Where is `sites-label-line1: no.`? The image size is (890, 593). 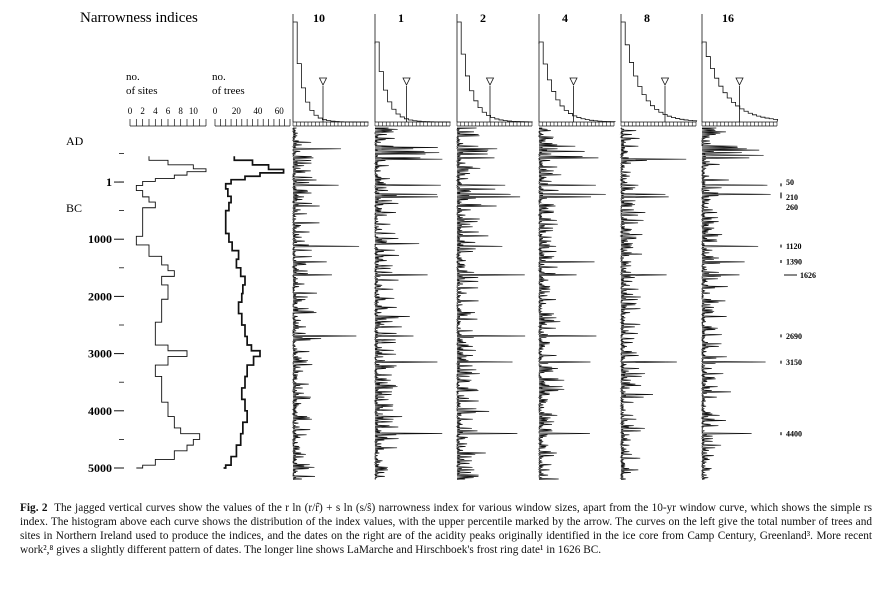
sites-label-line1: no. is located at coordinates (133, 77).